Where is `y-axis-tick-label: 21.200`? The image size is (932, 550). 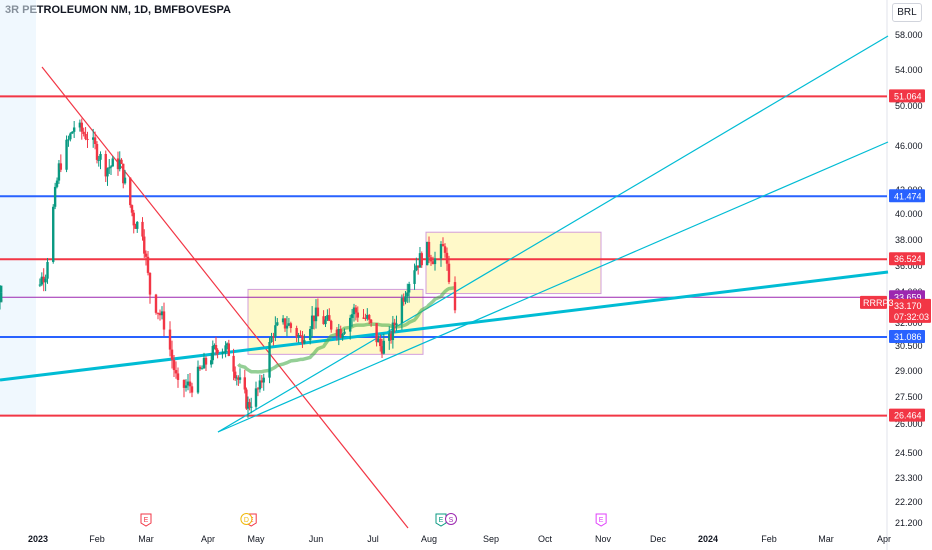
y-axis-tick-label: 21.200 is located at coordinates (909, 523).